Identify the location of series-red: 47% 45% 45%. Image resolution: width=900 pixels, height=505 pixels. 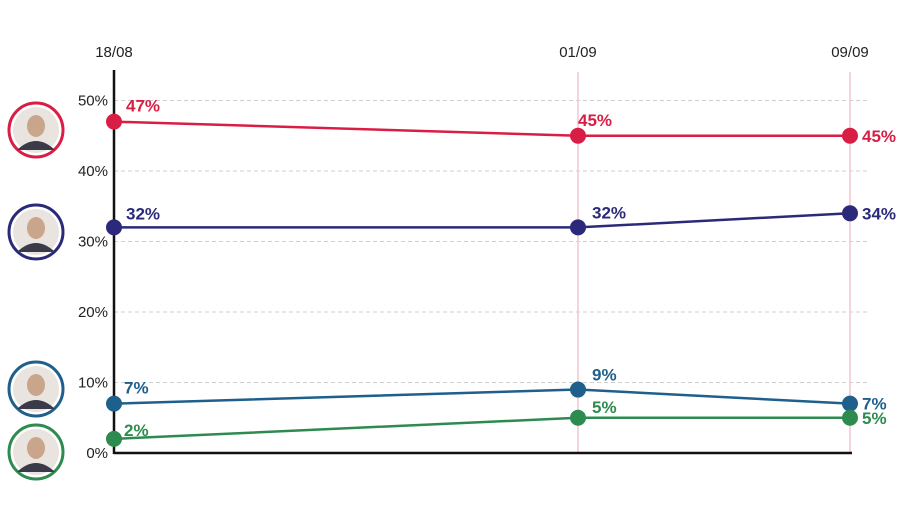
(501, 121).